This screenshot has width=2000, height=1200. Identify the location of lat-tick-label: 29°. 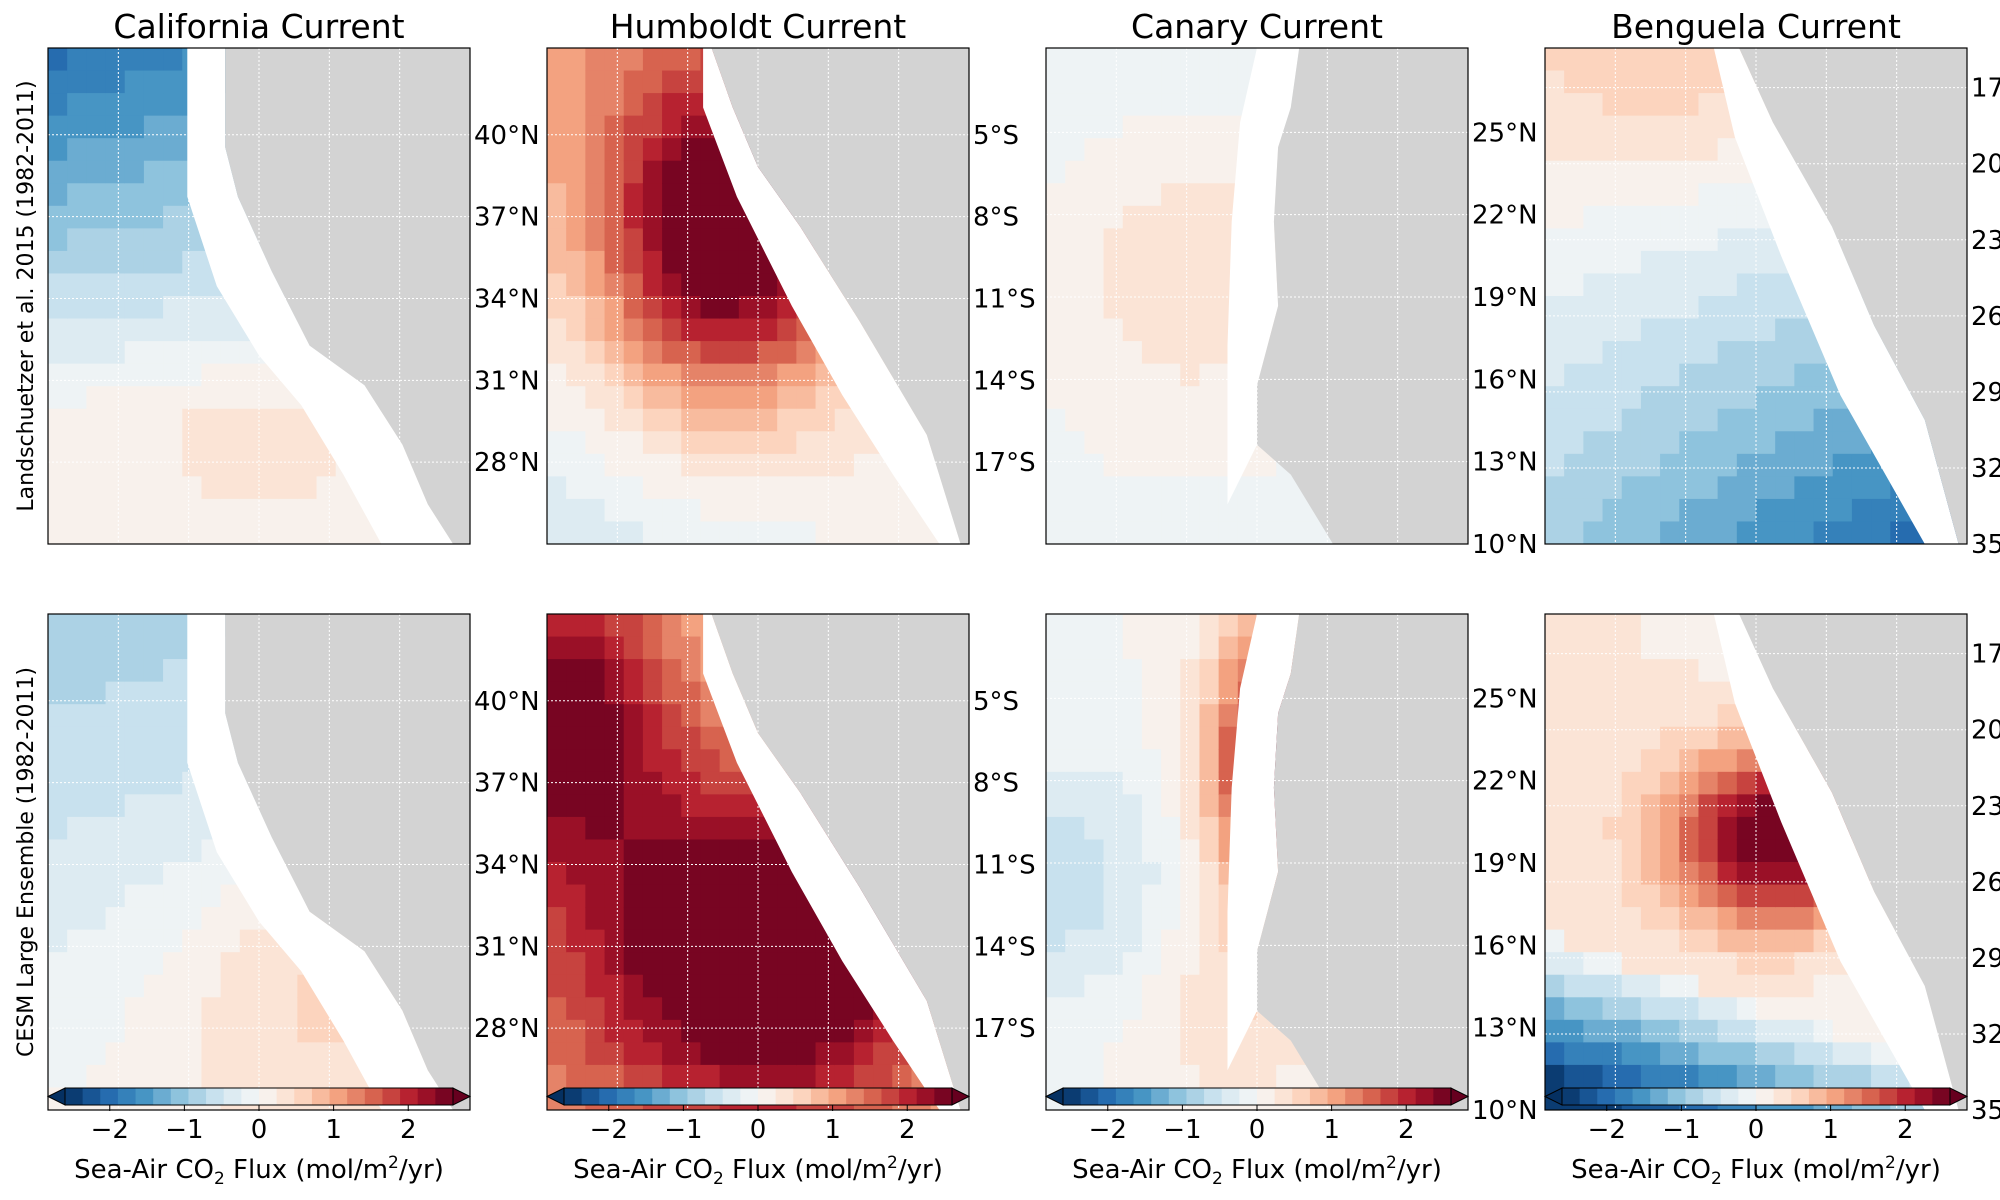
(1985, 959).